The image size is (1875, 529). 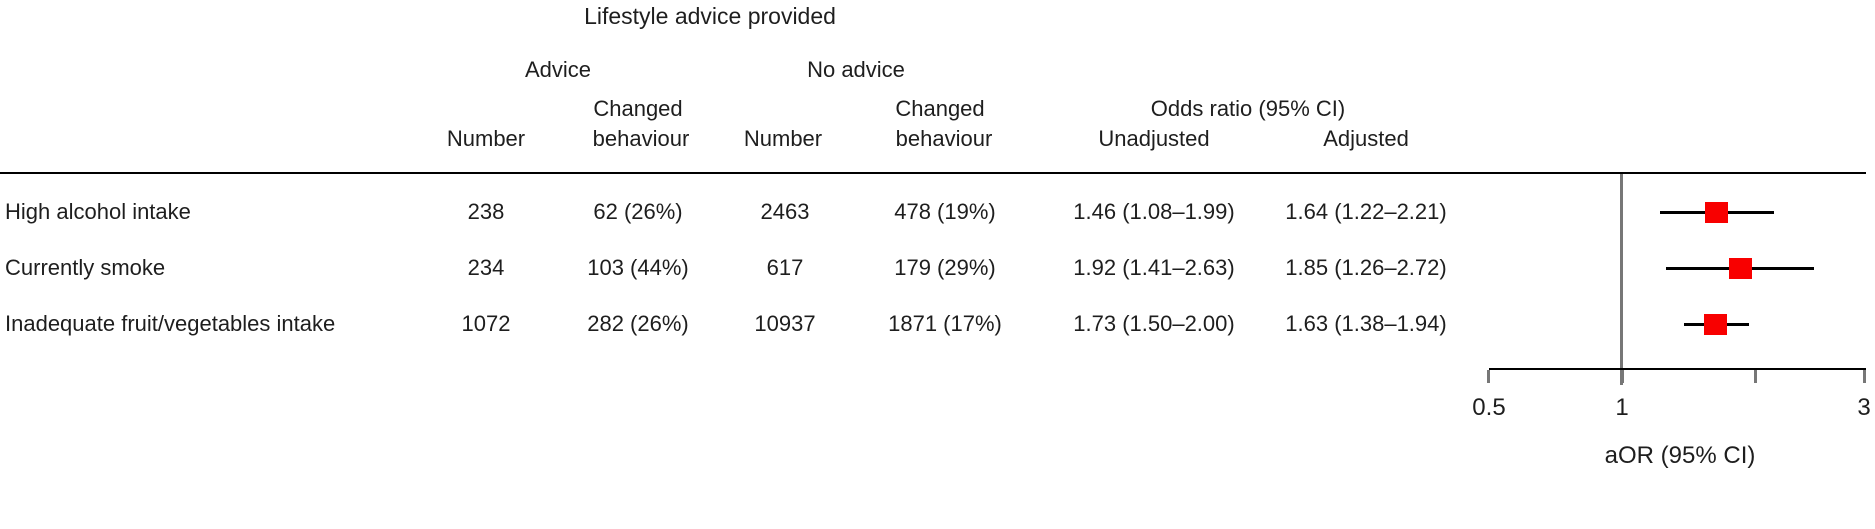 I want to click on column-header-changed-2: Changed, so click(x=940, y=108).